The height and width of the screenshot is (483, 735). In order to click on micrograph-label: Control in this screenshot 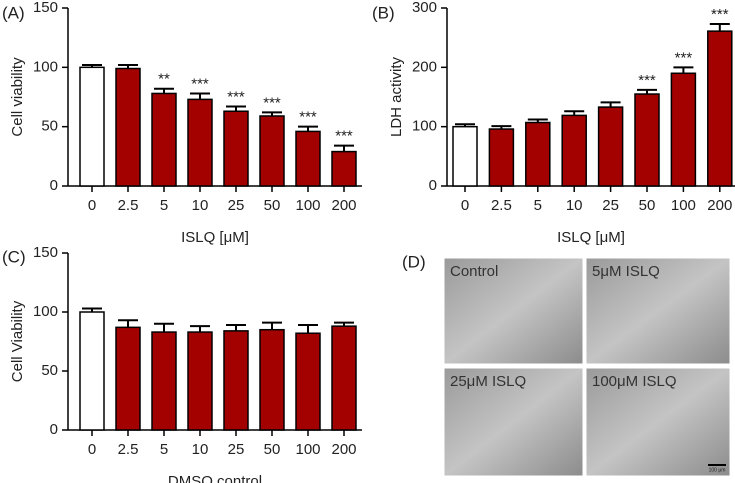, I will do `click(474, 271)`.